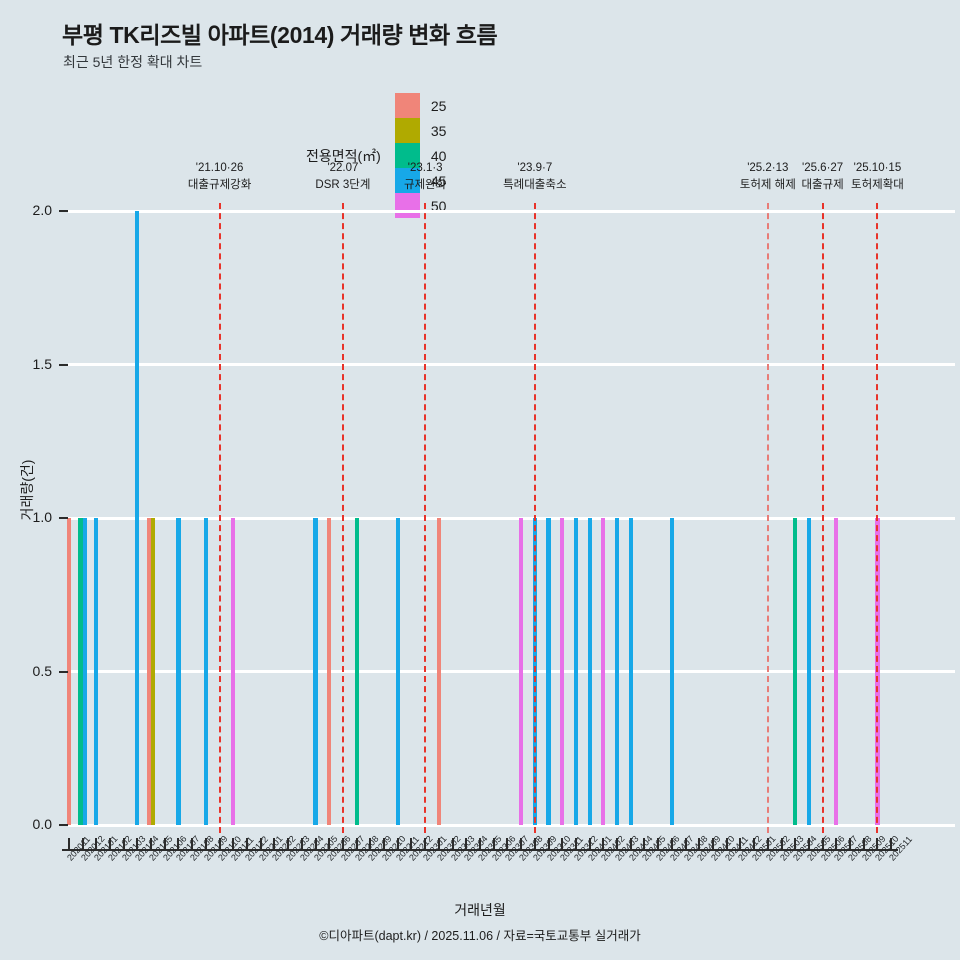  Describe the element at coordinates (42, 670) in the screenshot. I see `y-tick-label-0.5: 0.5` at that location.